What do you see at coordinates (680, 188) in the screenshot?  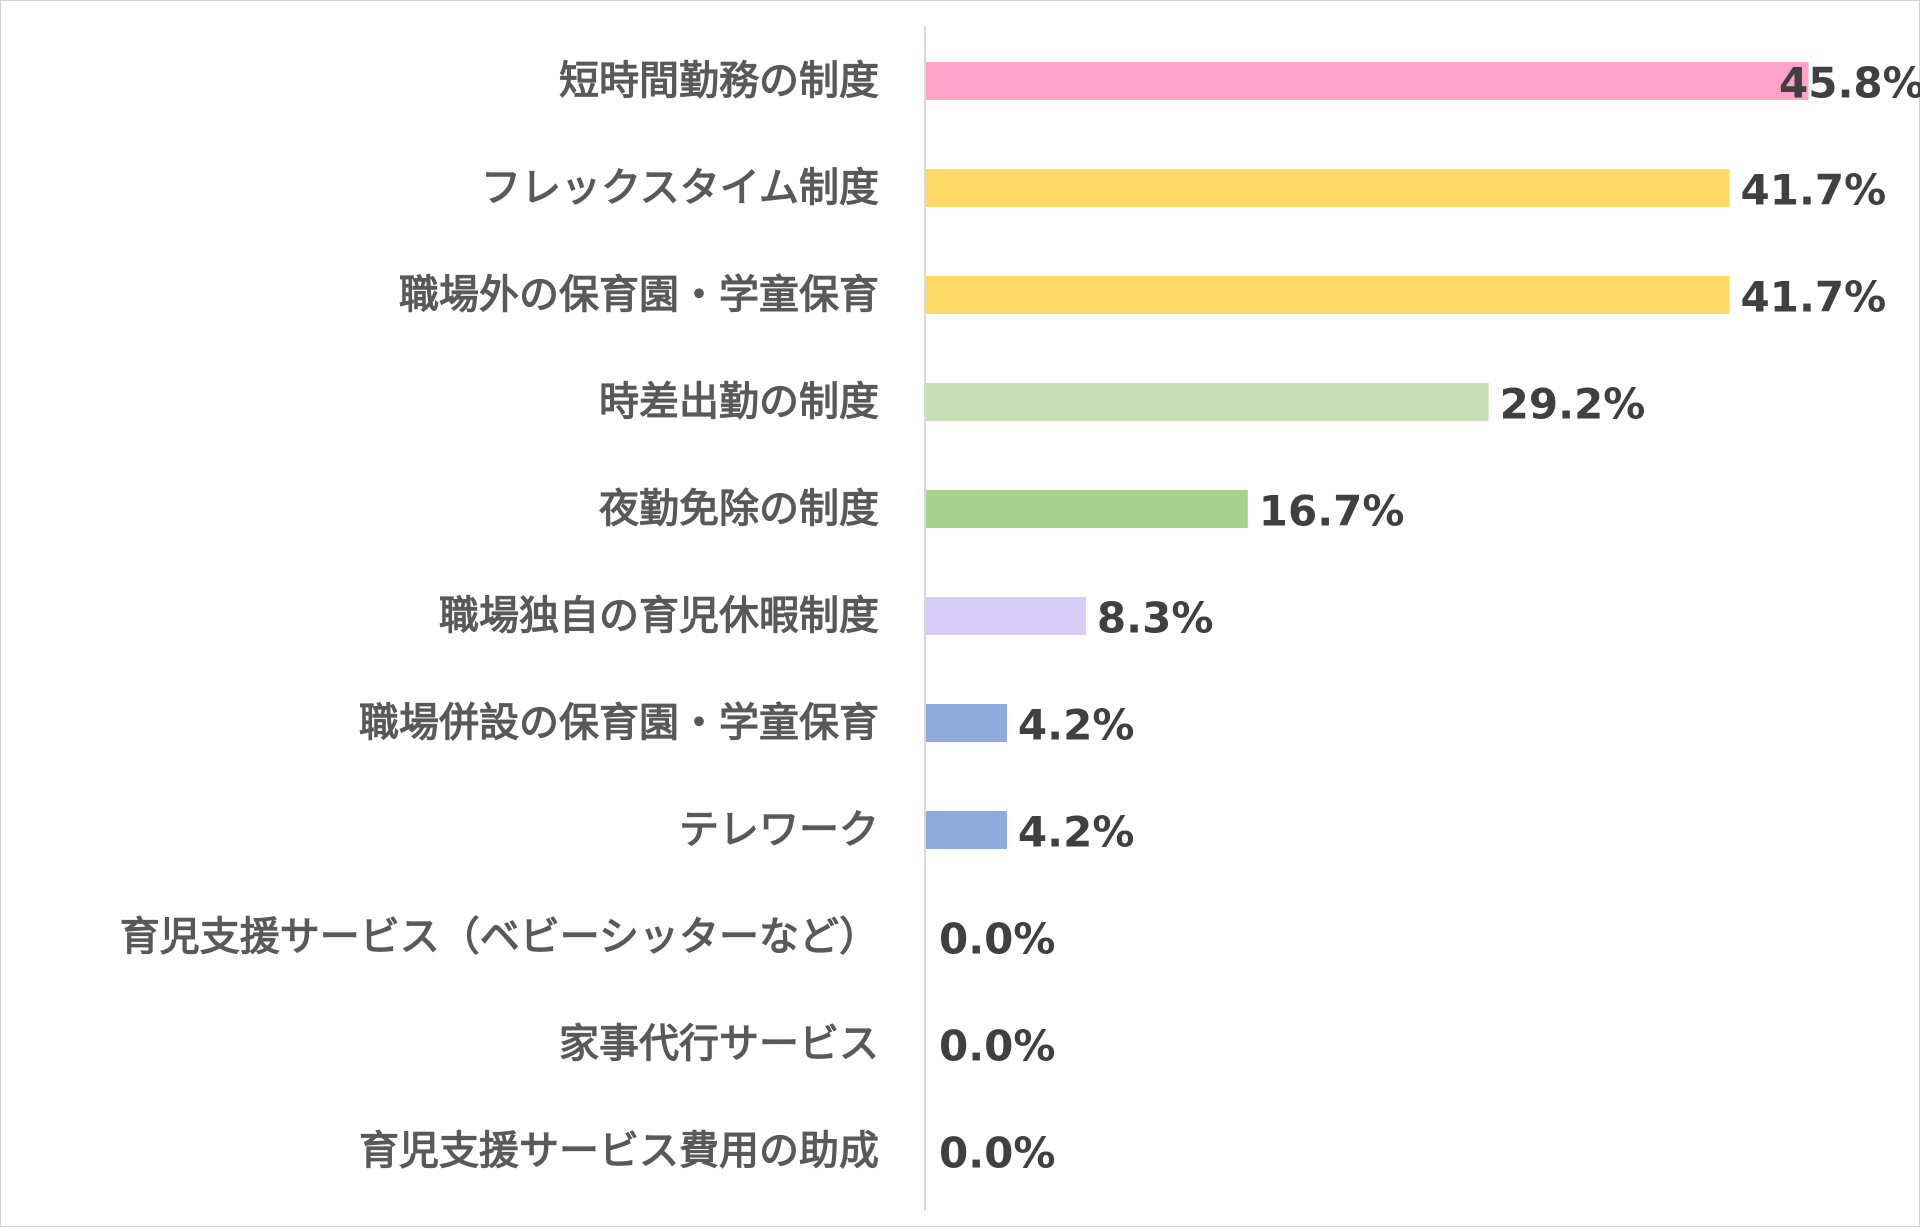 I see `category-label: フレックスタイム制度` at bounding box center [680, 188].